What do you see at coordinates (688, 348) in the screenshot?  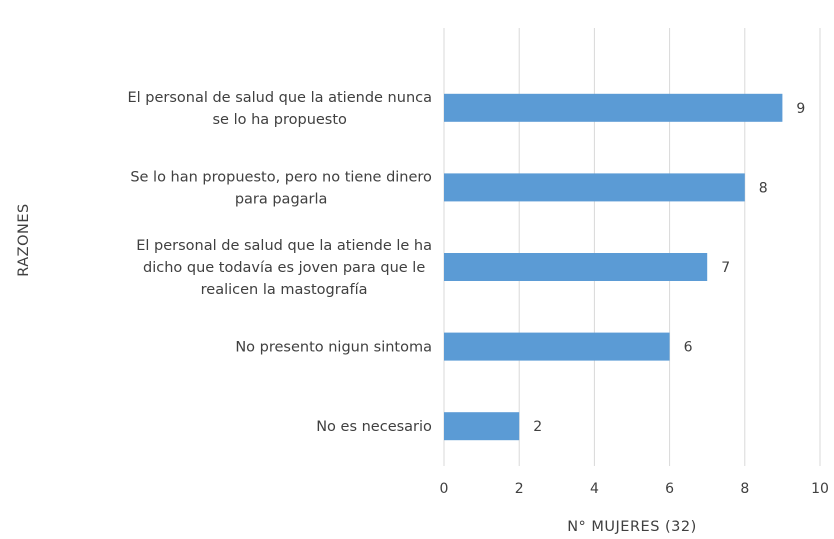 I see `data-label: 6` at bounding box center [688, 348].